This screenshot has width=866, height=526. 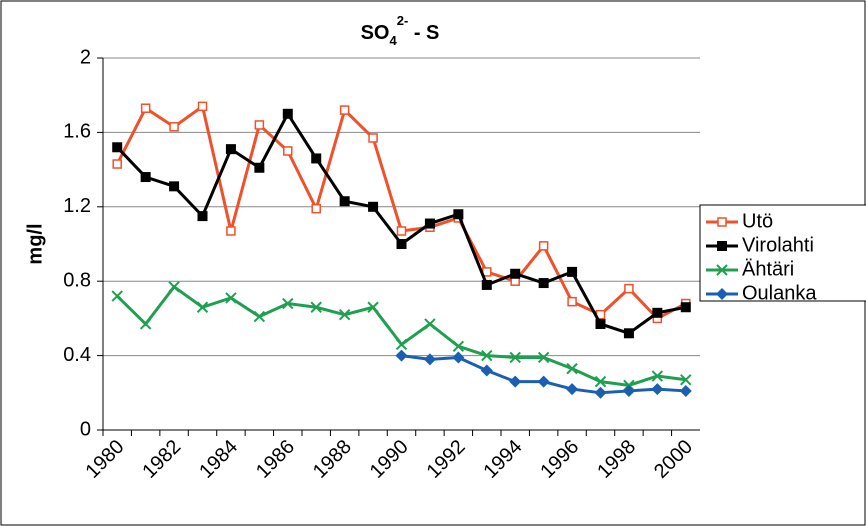 I want to click on legend-label: Ähtäri, so click(x=768, y=269).